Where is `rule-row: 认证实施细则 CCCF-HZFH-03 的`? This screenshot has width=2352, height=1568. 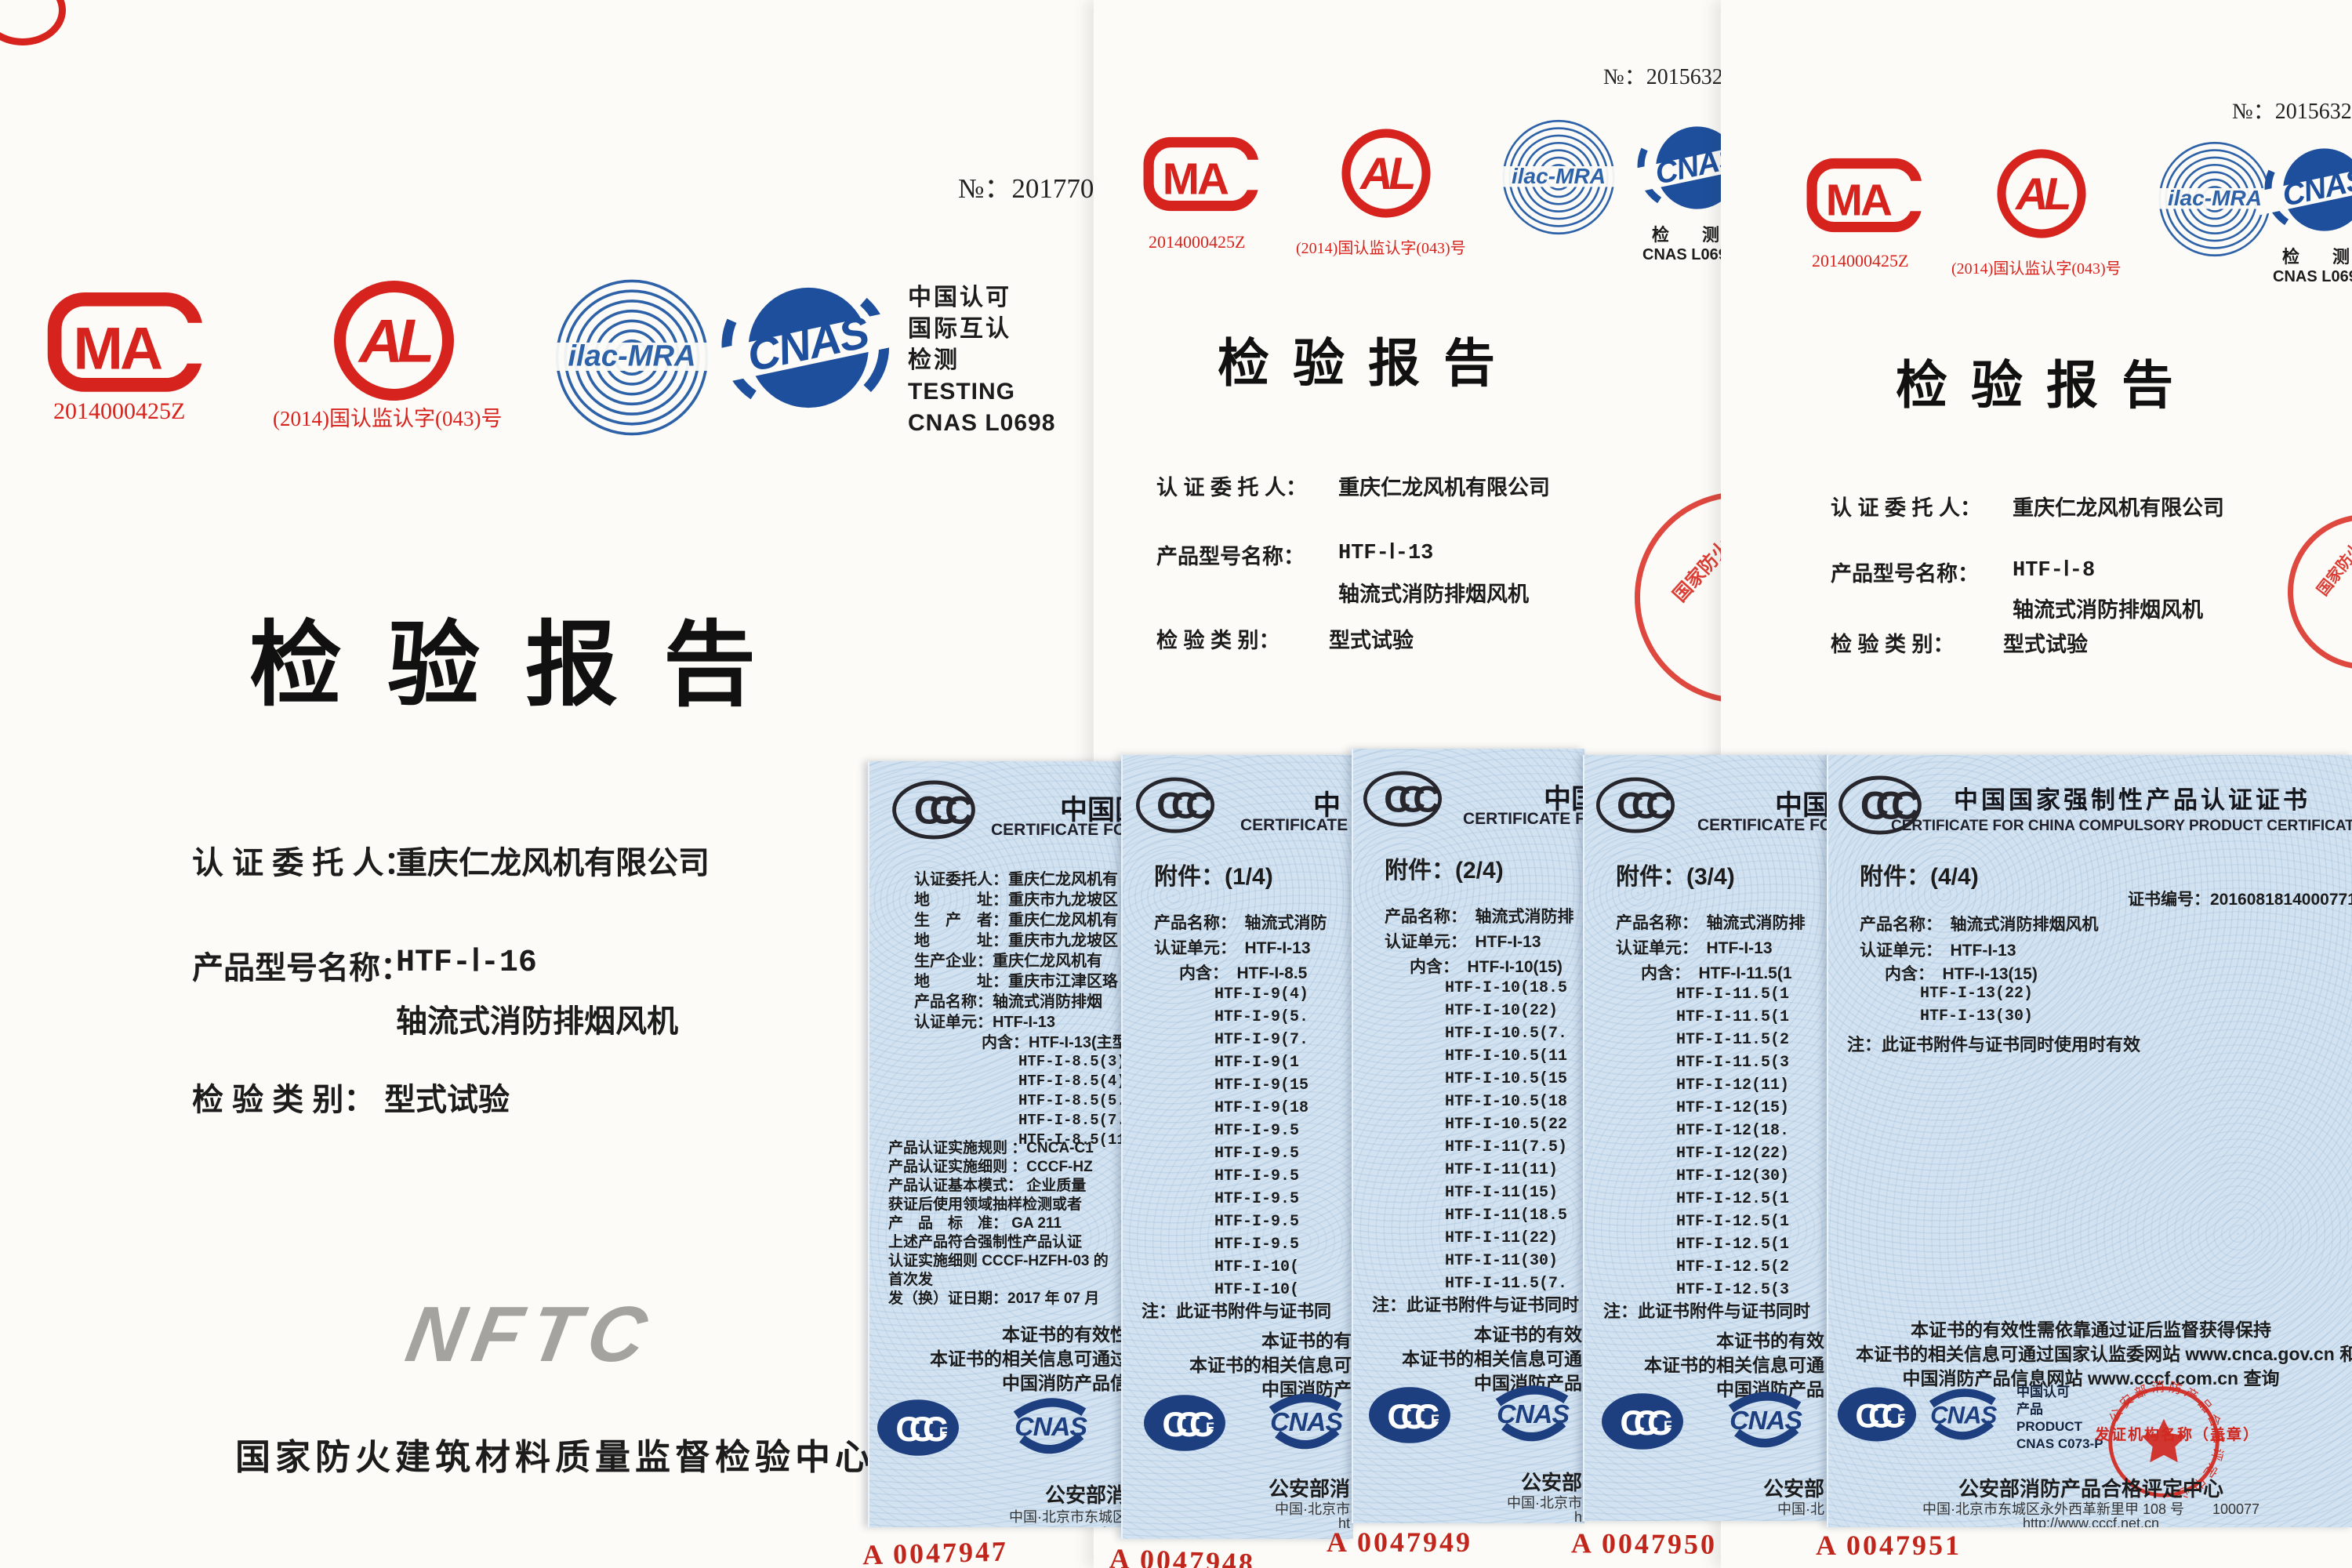
rule-row: 认证实施细则 CCCF-HZFH-03 的 is located at coordinates (998, 1261).